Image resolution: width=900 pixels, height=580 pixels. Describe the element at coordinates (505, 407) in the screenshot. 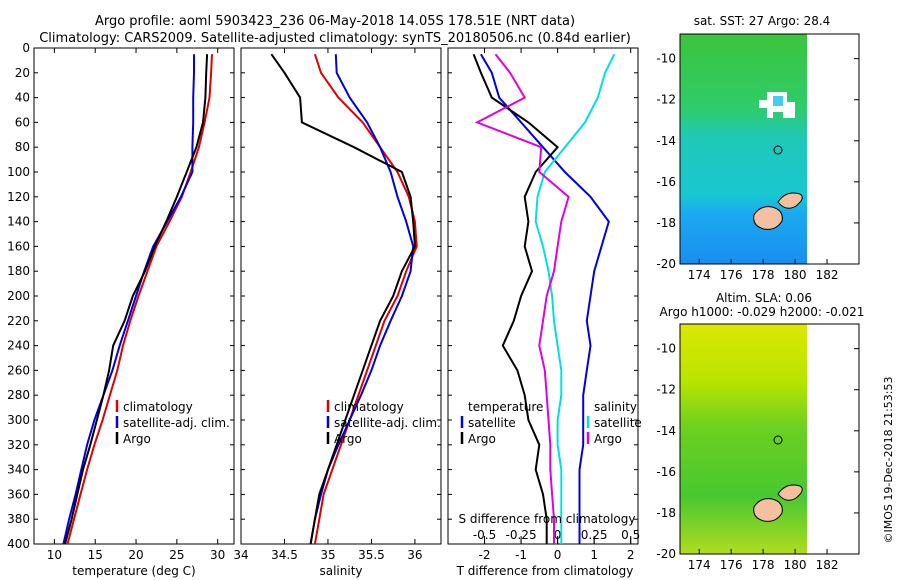

I see `legend-temperature-heading: temperature` at that location.